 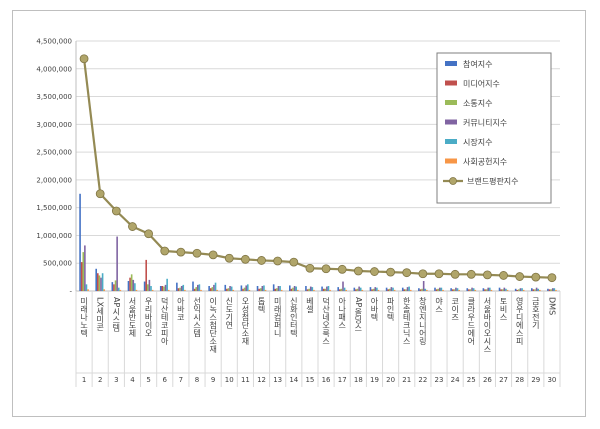 I want to click on y-tick-label: 4,500,000, so click(x=54, y=42).